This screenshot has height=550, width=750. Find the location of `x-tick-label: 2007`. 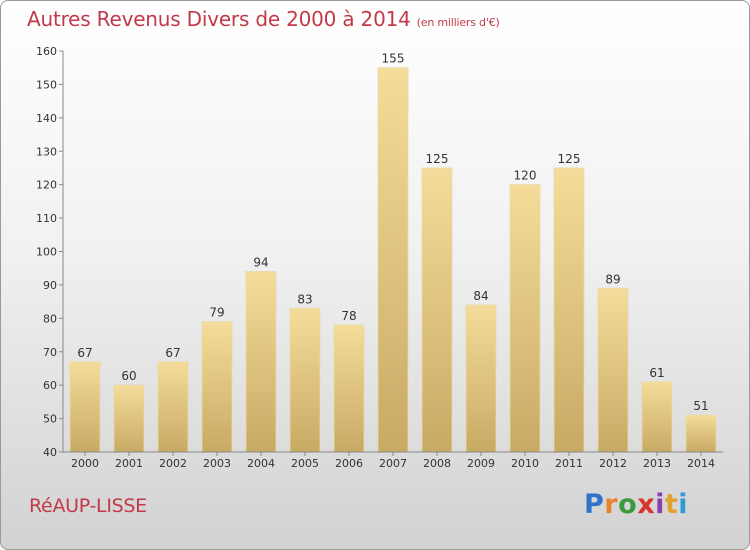

x-tick-label: 2007 is located at coordinates (393, 463).